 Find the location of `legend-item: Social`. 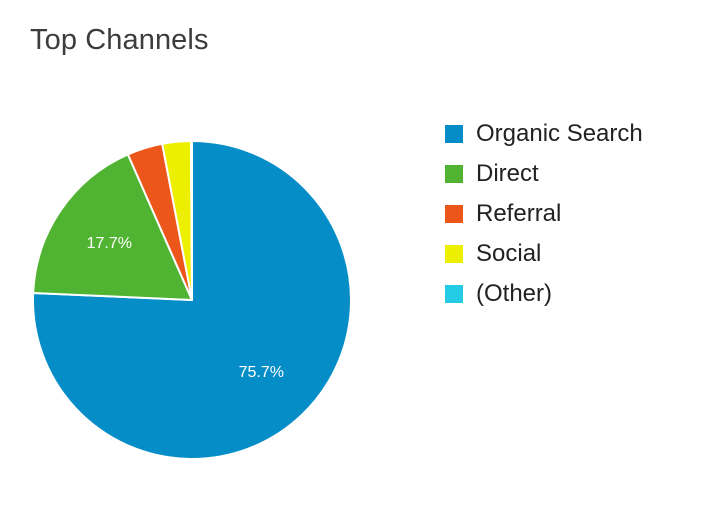

legend-item: Social is located at coordinates (544, 254).